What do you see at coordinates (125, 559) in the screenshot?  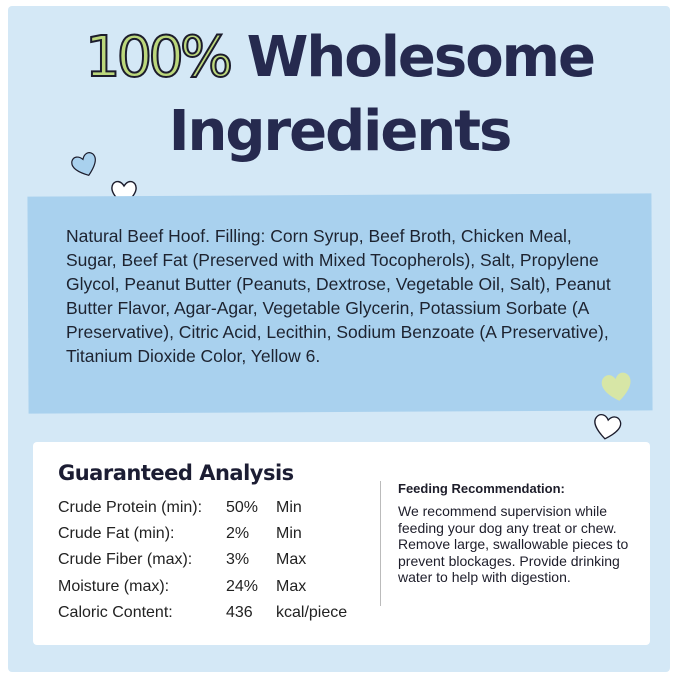 I see `row-label: Crude Fiber (max):` at bounding box center [125, 559].